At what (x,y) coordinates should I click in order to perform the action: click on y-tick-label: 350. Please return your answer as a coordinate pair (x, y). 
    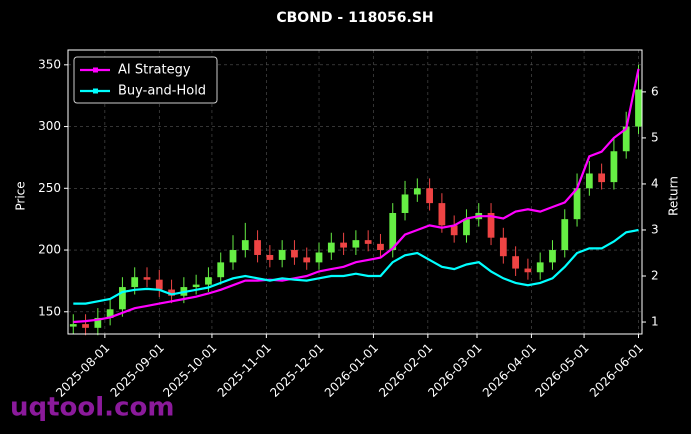
    Looking at the image, I should click on (49, 64).